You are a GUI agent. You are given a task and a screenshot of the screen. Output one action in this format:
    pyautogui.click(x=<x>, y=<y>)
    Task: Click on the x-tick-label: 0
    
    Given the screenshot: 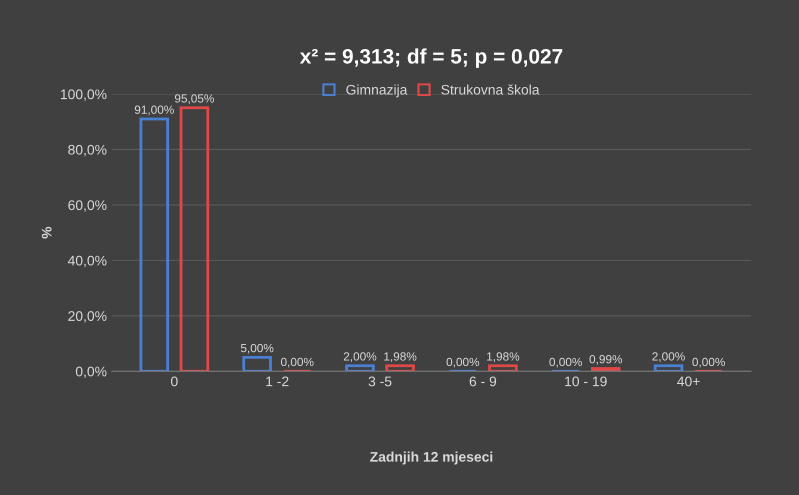 What is the action you would take?
    pyautogui.click(x=174, y=381)
    